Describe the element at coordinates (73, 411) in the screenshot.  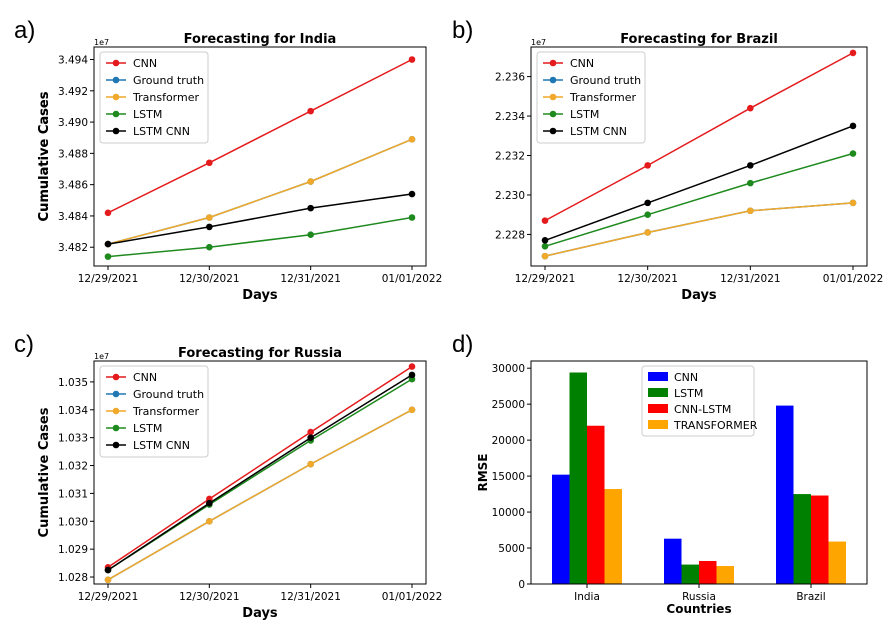
I see `y-tick-label: 1.034` at that location.